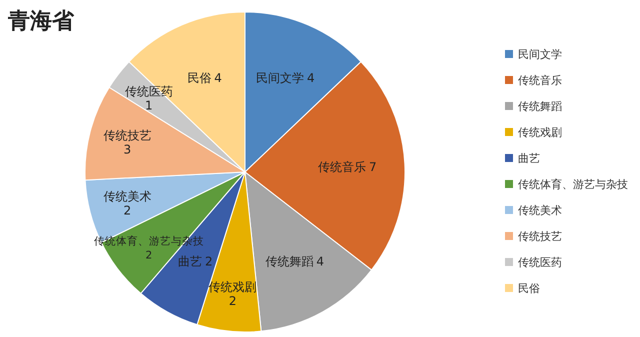 The height and width of the screenshot is (337, 640). I want to click on legend-label: 民间文学, so click(540, 54).